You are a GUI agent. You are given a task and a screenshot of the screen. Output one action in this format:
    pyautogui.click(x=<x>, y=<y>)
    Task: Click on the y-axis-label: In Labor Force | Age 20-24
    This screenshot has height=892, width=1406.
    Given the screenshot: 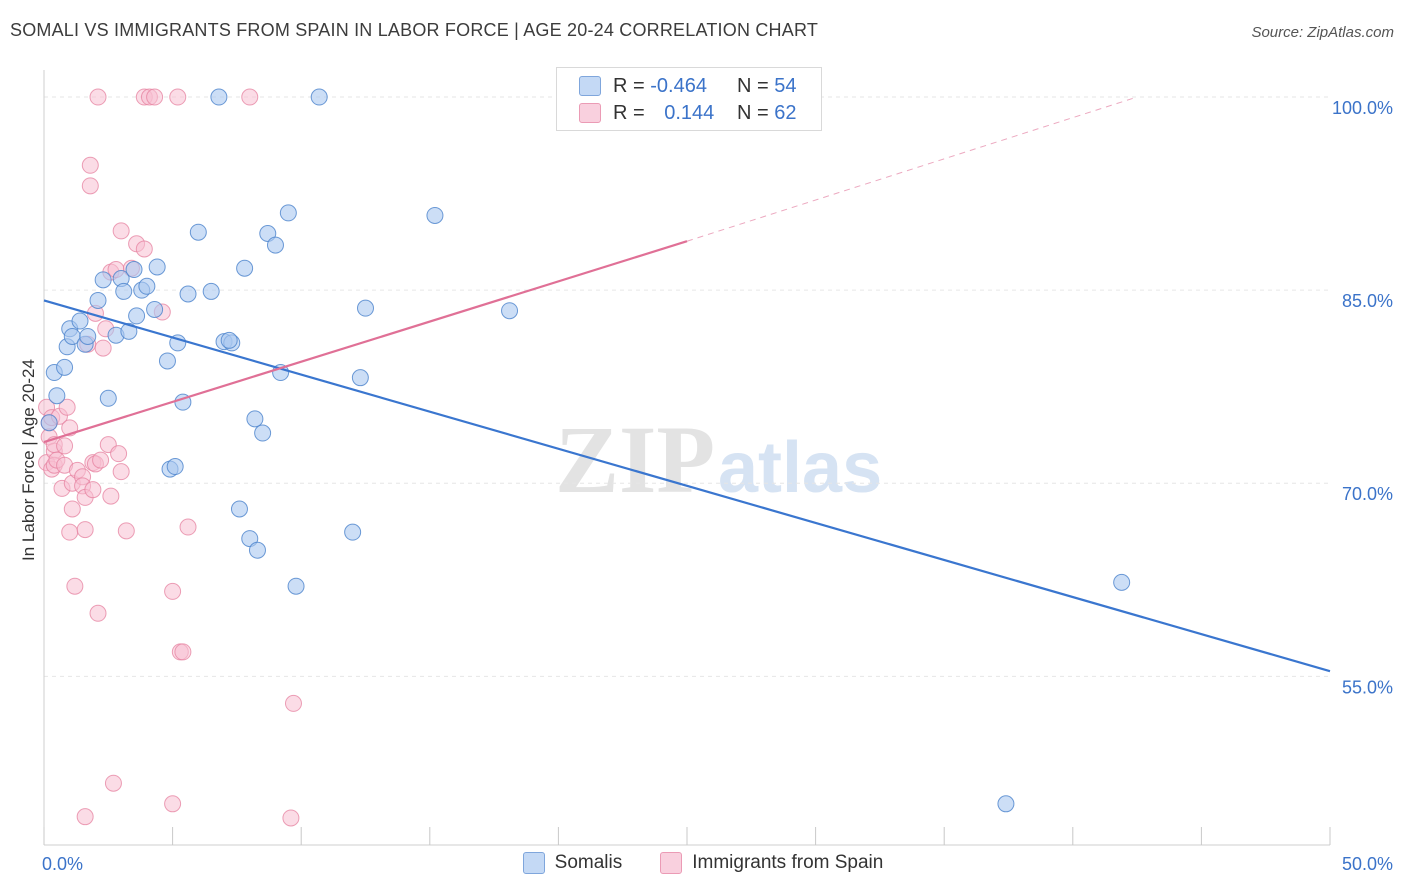 What is the action you would take?
    pyautogui.click(x=28, y=460)
    